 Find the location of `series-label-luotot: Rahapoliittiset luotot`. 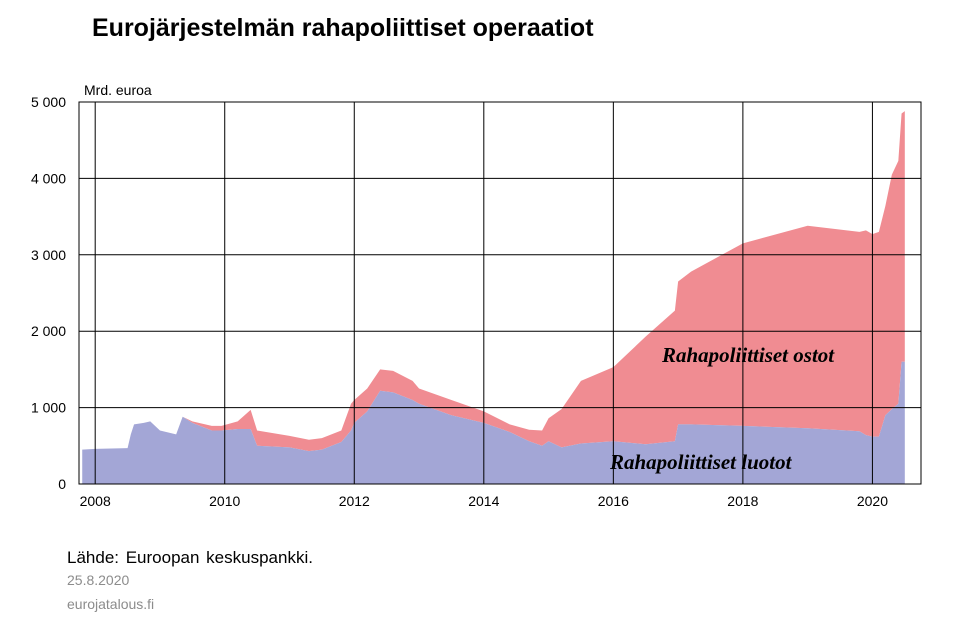

series-label-luotot: Rahapoliittiset luotot is located at coordinates (701, 462).